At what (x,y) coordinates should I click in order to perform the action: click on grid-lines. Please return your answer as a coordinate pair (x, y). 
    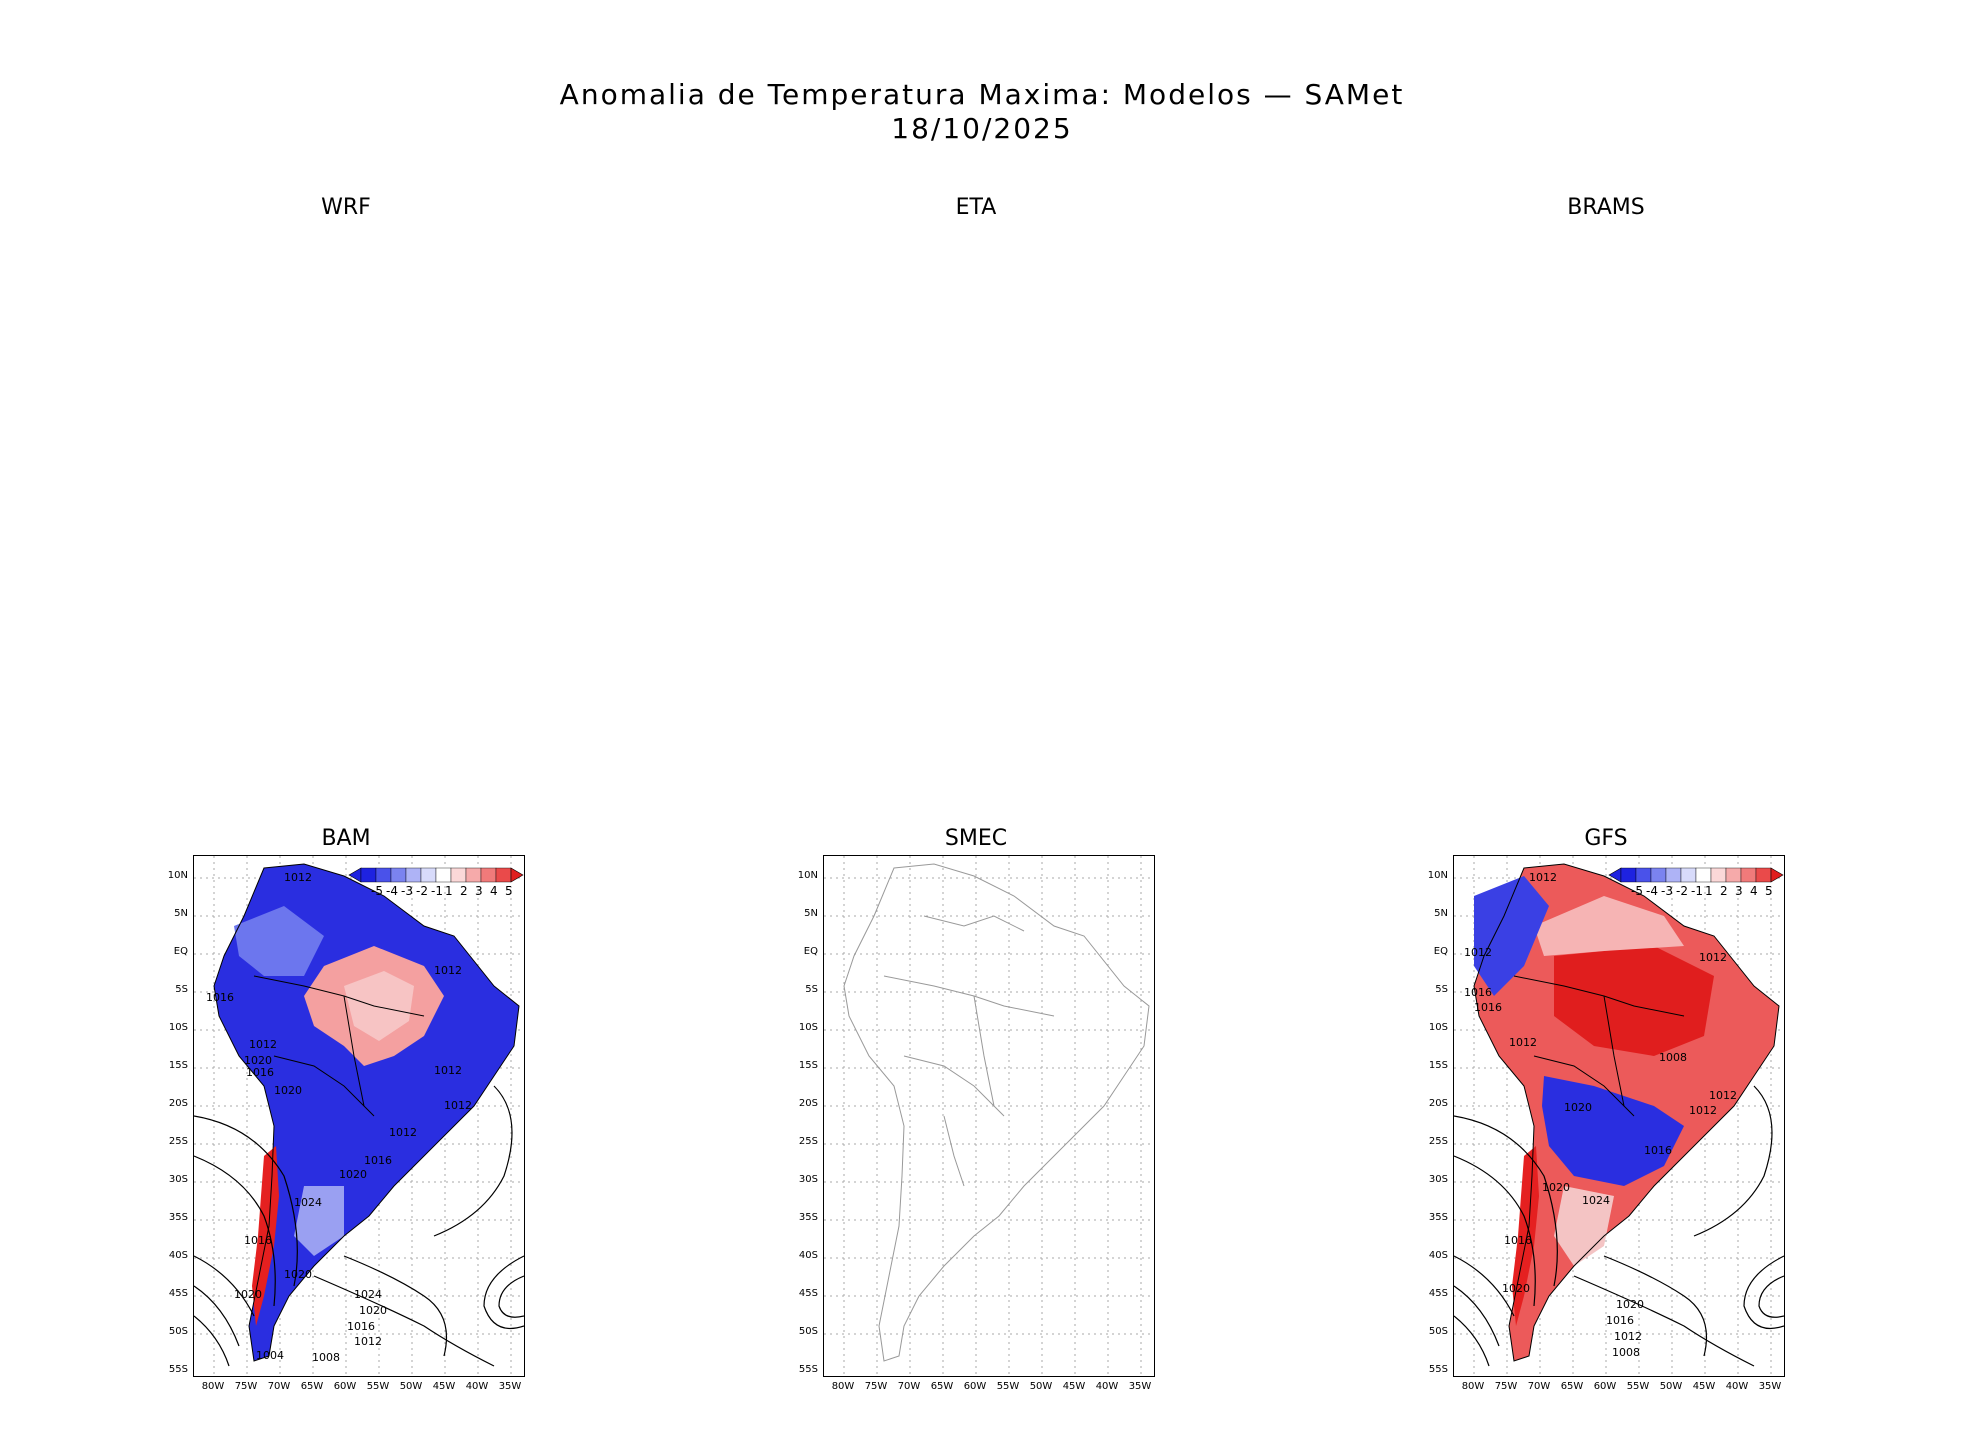
    Looking at the image, I should click on (989, 1116).